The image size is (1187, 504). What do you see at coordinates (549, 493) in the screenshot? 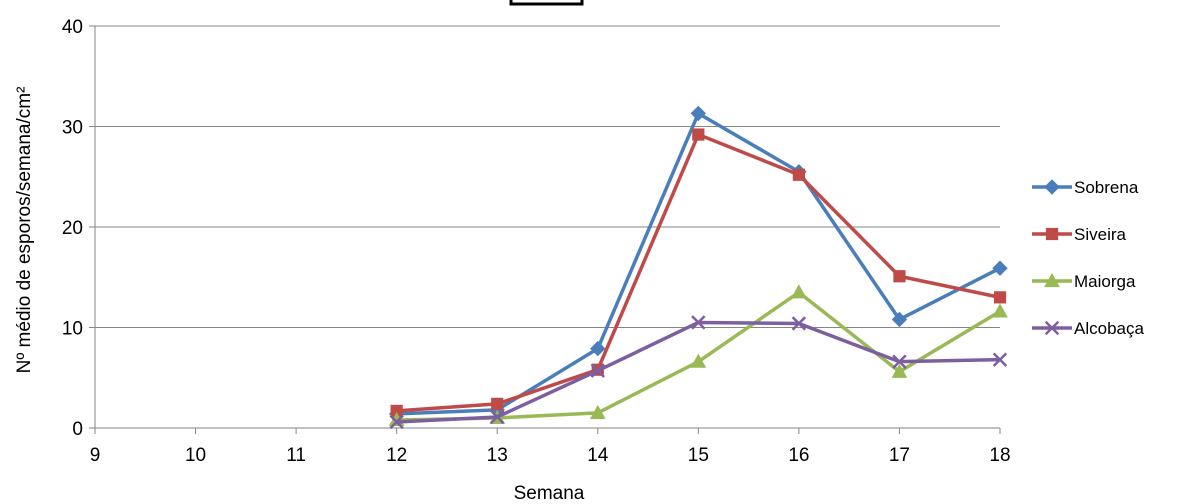
I see `x-axis-title: Semana` at bounding box center [549, 493].